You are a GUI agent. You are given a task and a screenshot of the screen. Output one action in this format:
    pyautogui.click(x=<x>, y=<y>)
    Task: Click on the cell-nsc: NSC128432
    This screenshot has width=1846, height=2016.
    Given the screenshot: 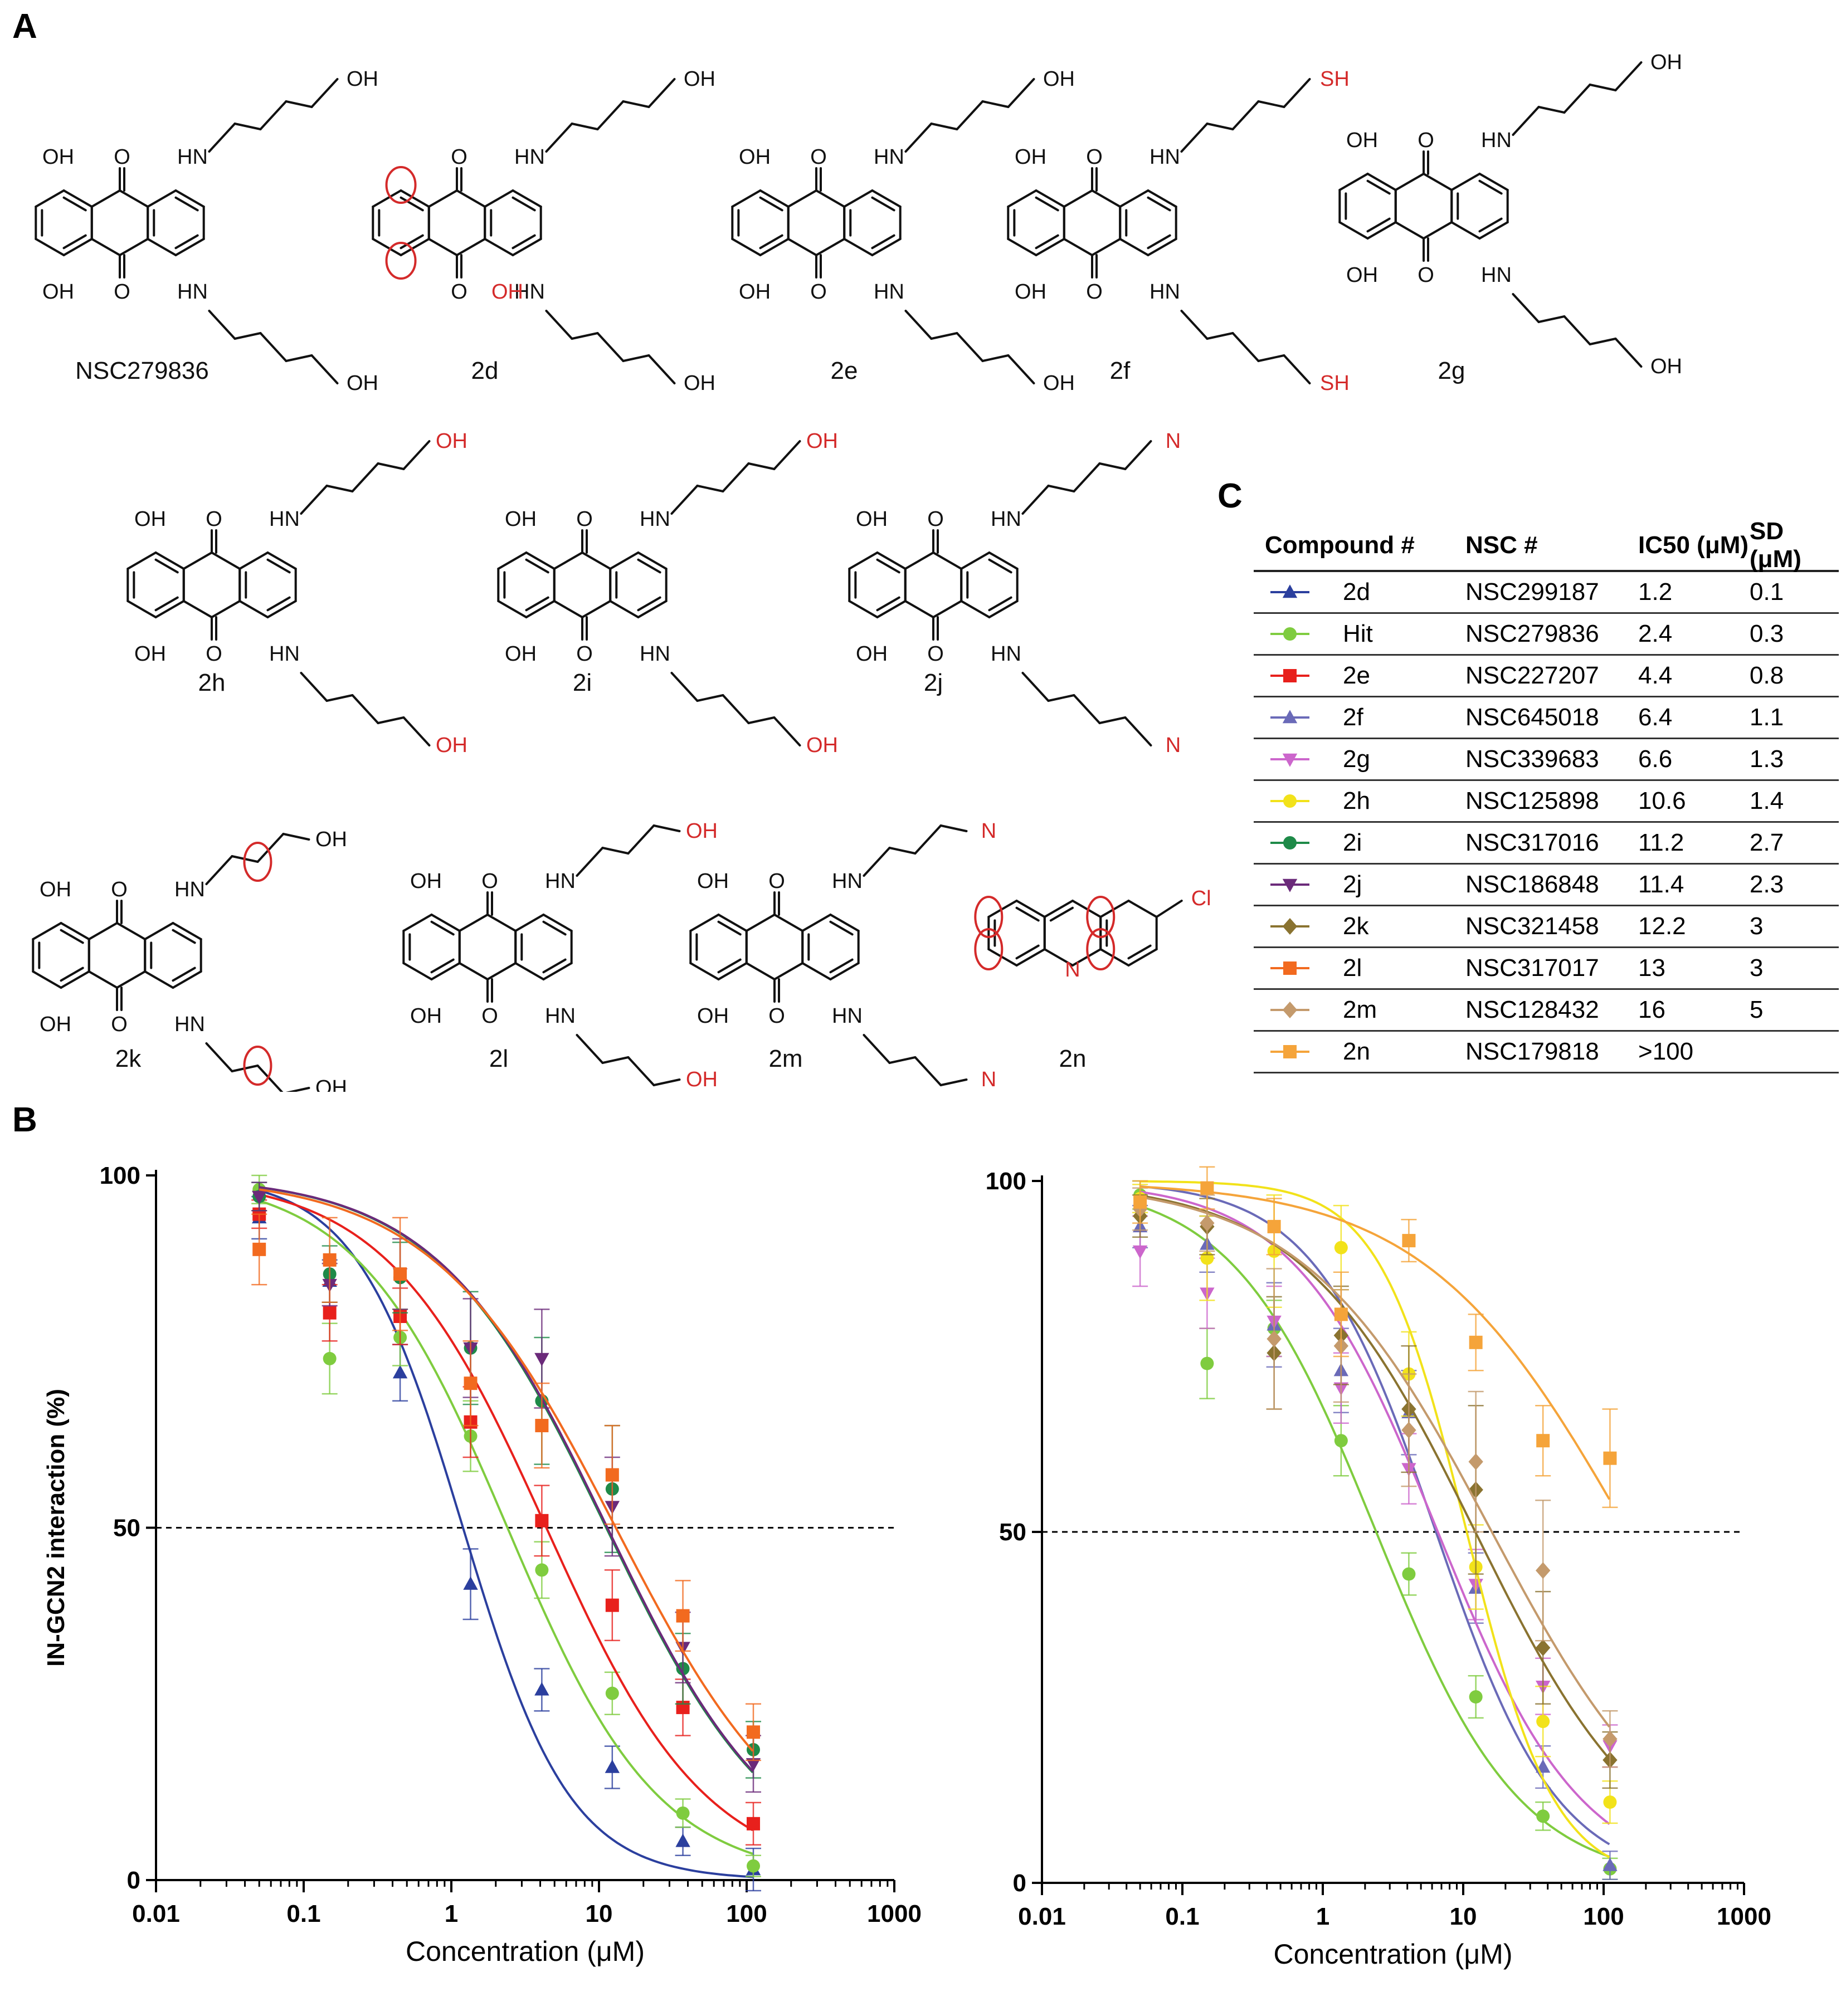 What is the action you would take?
    pyautogui.click(x=1532, y=1009)
    